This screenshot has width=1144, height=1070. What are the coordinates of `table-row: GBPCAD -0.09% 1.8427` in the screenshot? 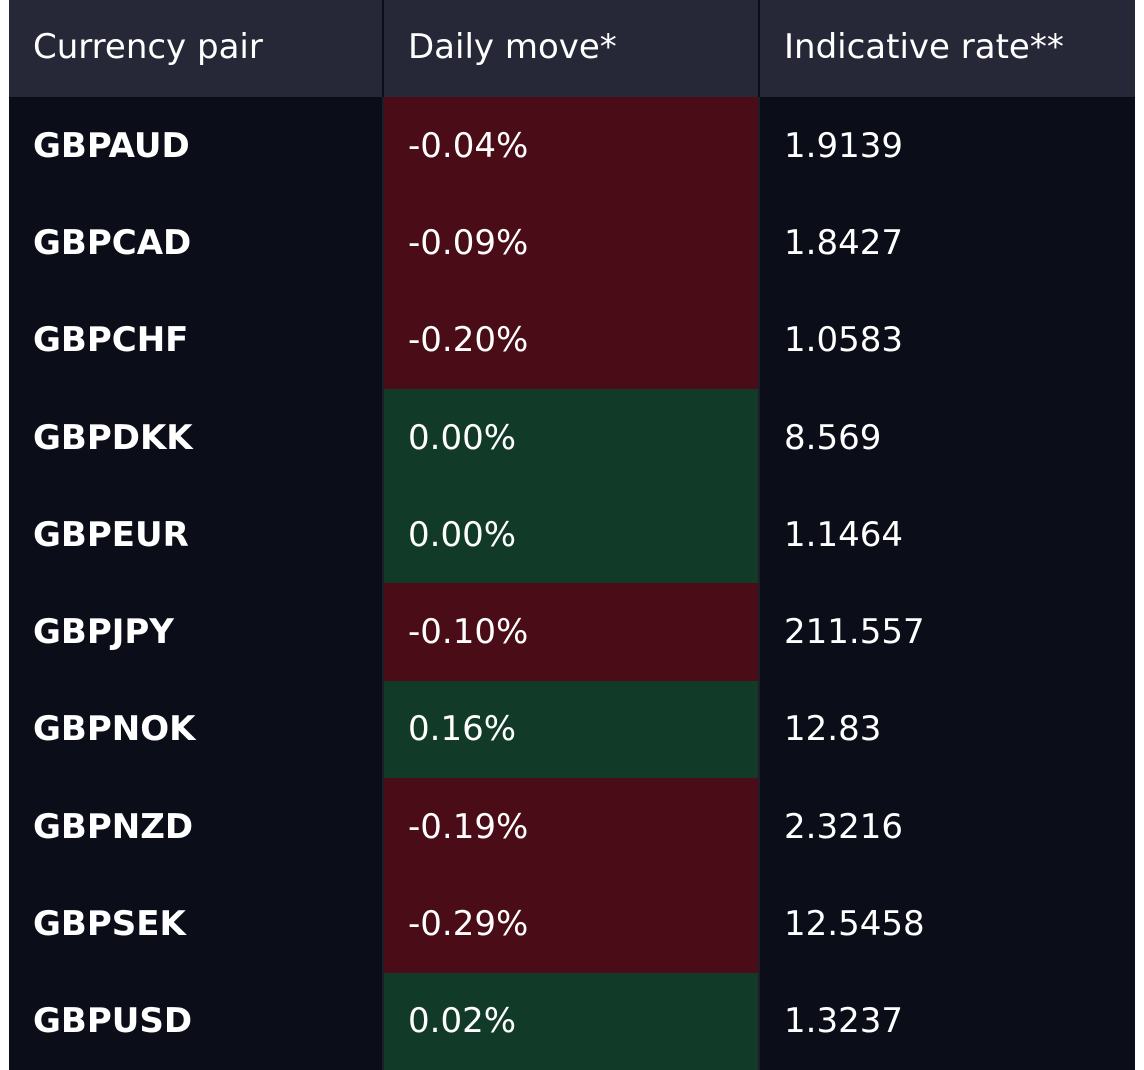 It's located at (572, 243).